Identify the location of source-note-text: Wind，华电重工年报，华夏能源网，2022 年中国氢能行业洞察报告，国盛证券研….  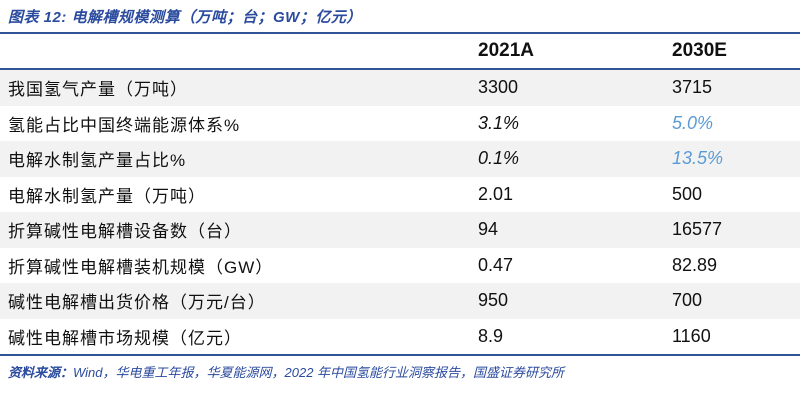
(319, 372).